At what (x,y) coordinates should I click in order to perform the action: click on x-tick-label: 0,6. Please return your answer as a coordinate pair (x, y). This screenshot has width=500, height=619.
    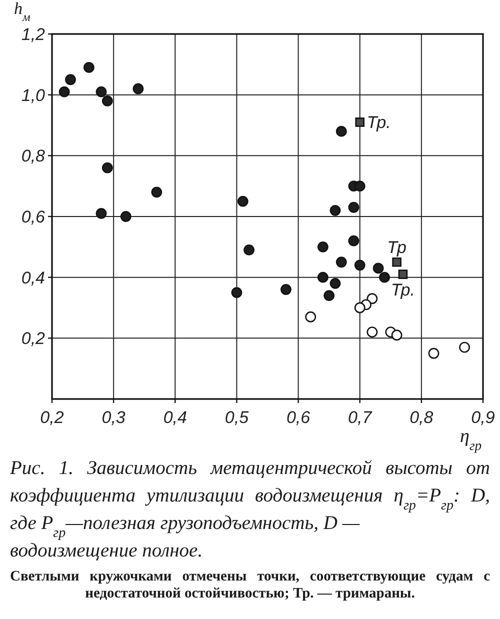
    Looking at the image, I should click on (298, 417).